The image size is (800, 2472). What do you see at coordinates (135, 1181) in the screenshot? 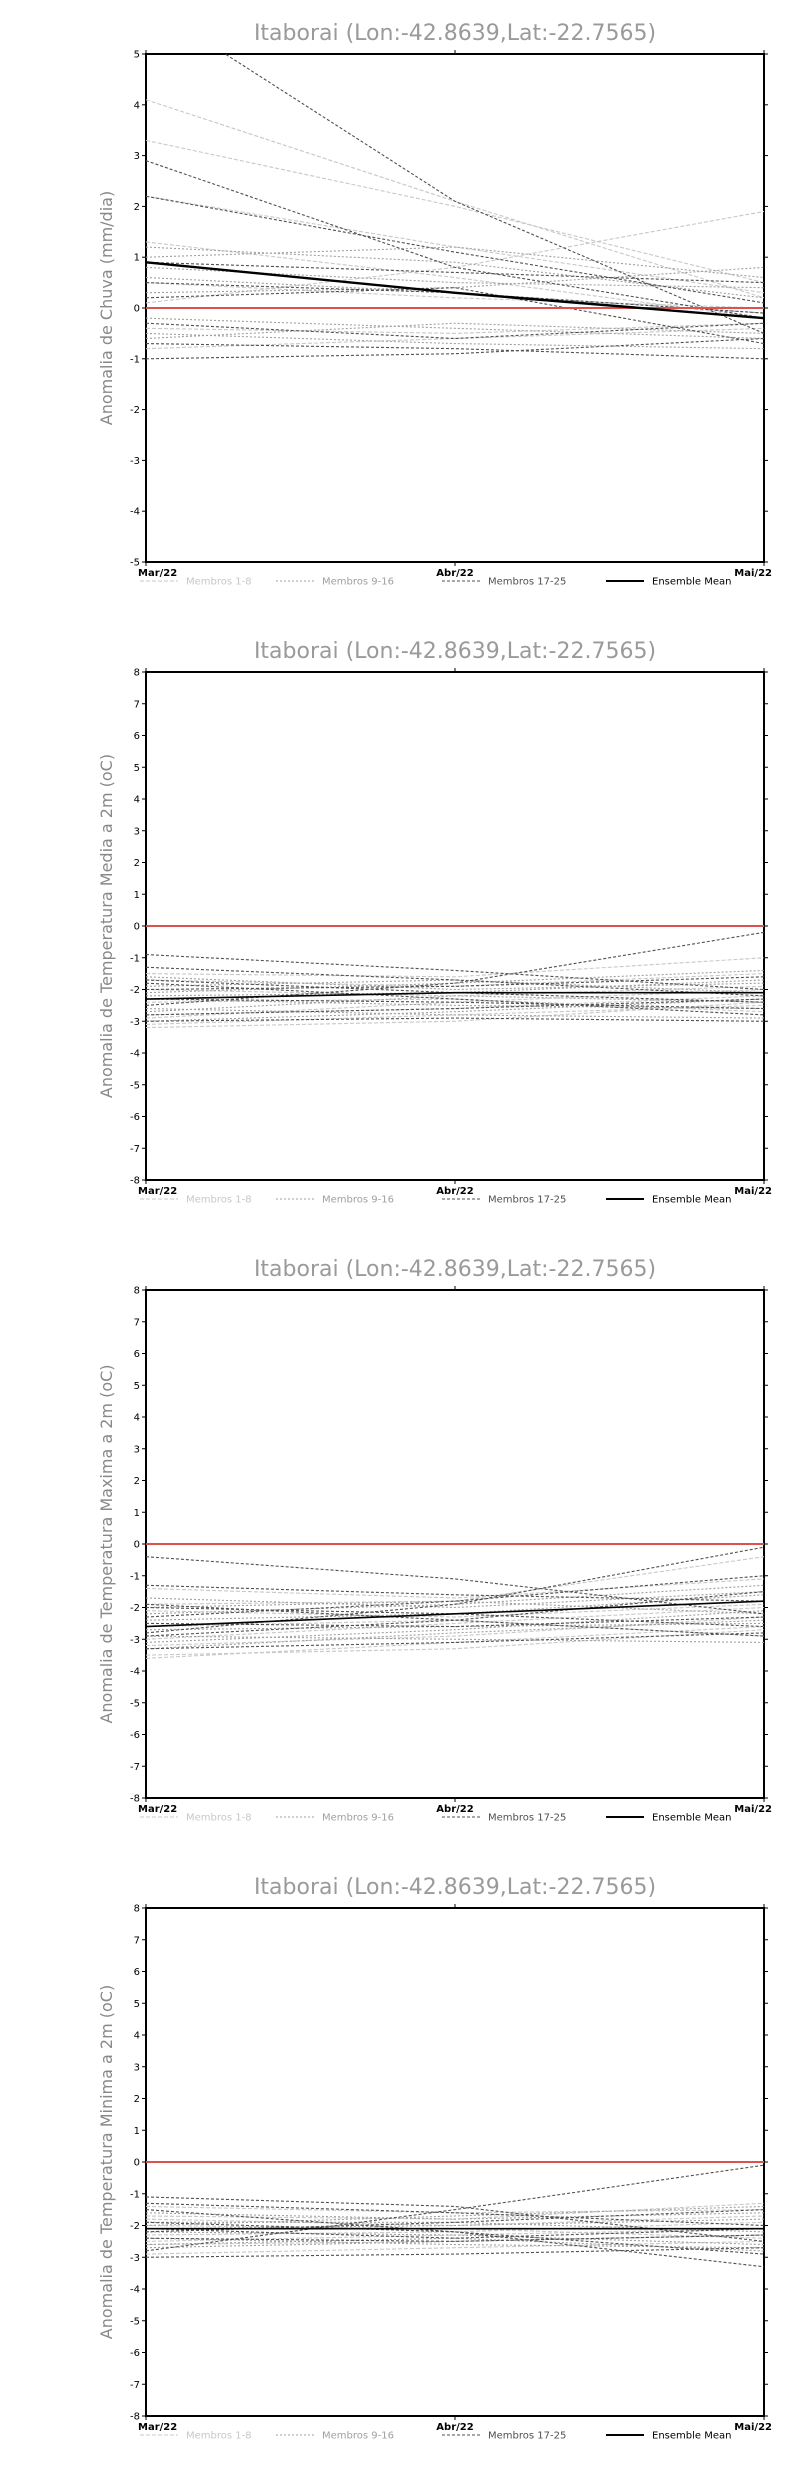
I see `y-tick-label: -8` at bounding box center [135, 1181].